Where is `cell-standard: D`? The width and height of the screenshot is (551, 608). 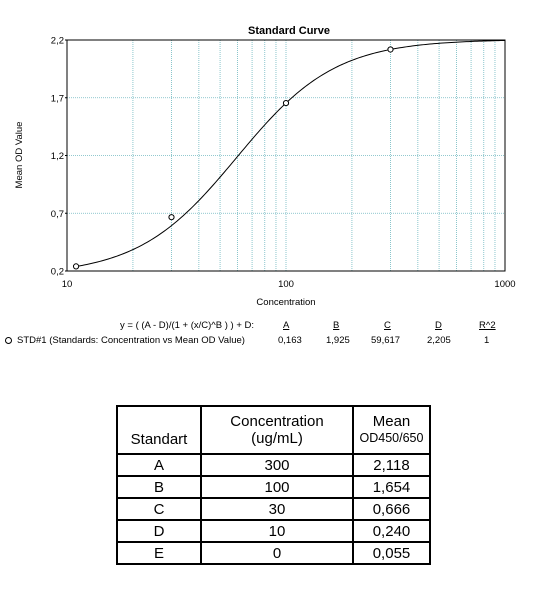 cell-standard: D is located at coordinates (159, 531).